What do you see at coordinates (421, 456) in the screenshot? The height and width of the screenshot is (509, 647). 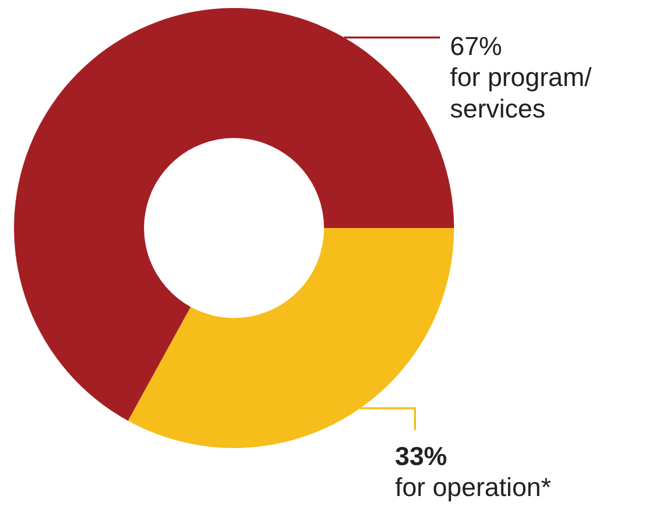 I see `data-label: 33%` at bounding box center [421, 456].